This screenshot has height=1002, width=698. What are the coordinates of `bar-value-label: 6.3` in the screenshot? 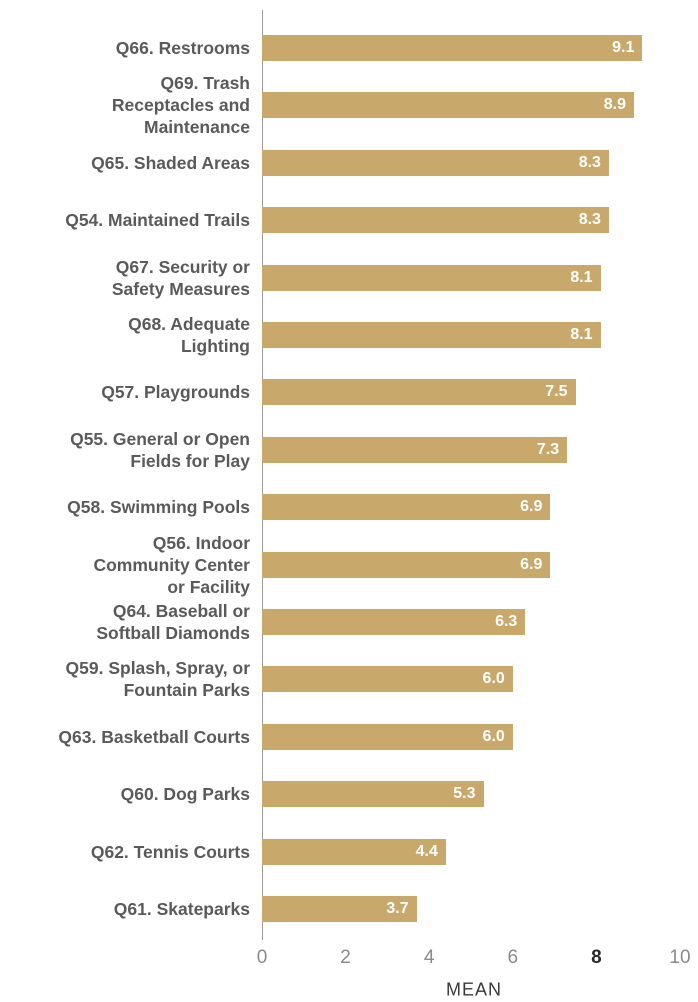 It's located at (506, 621).